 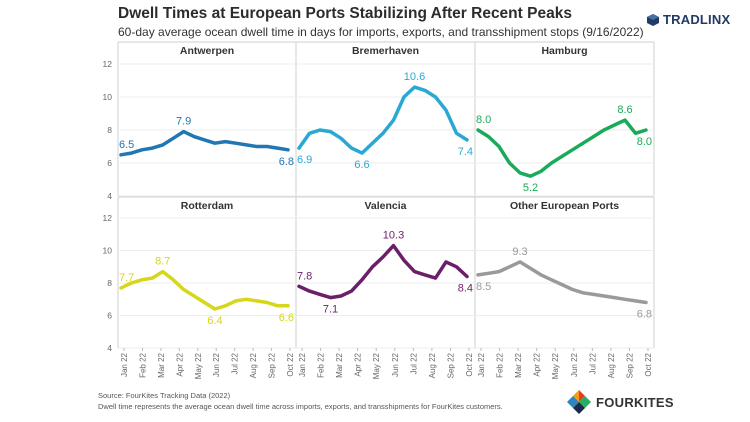 I want to click on panel-title: Hamburg, so click(x=564, y=51).